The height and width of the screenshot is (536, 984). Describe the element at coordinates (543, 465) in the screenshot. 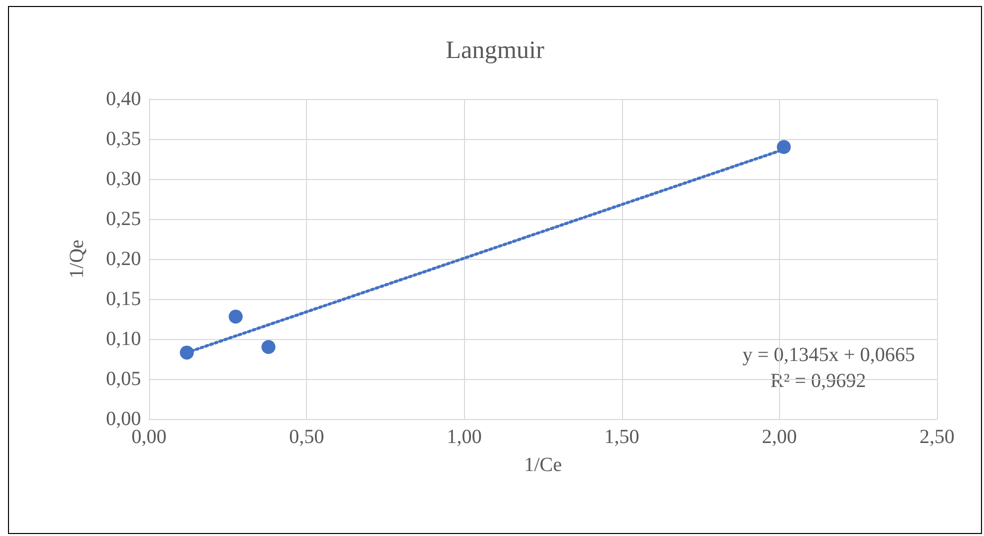

I see `x-axis-title: 1/Ce` at that location.